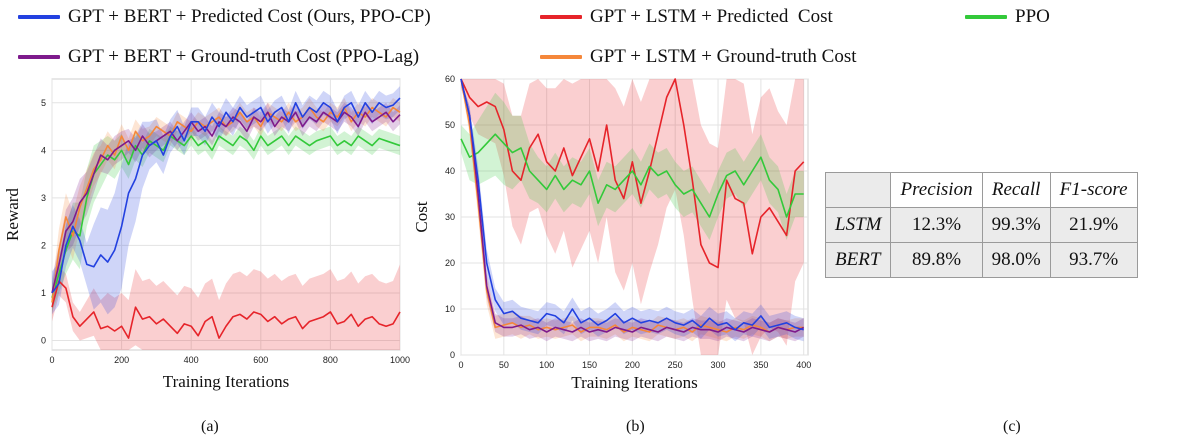 The height and width of the screenshot is (444, 1198). Describe the element at coordinates (450, 171) in the screenshot. I see `y-tick-label: 40` at that location.